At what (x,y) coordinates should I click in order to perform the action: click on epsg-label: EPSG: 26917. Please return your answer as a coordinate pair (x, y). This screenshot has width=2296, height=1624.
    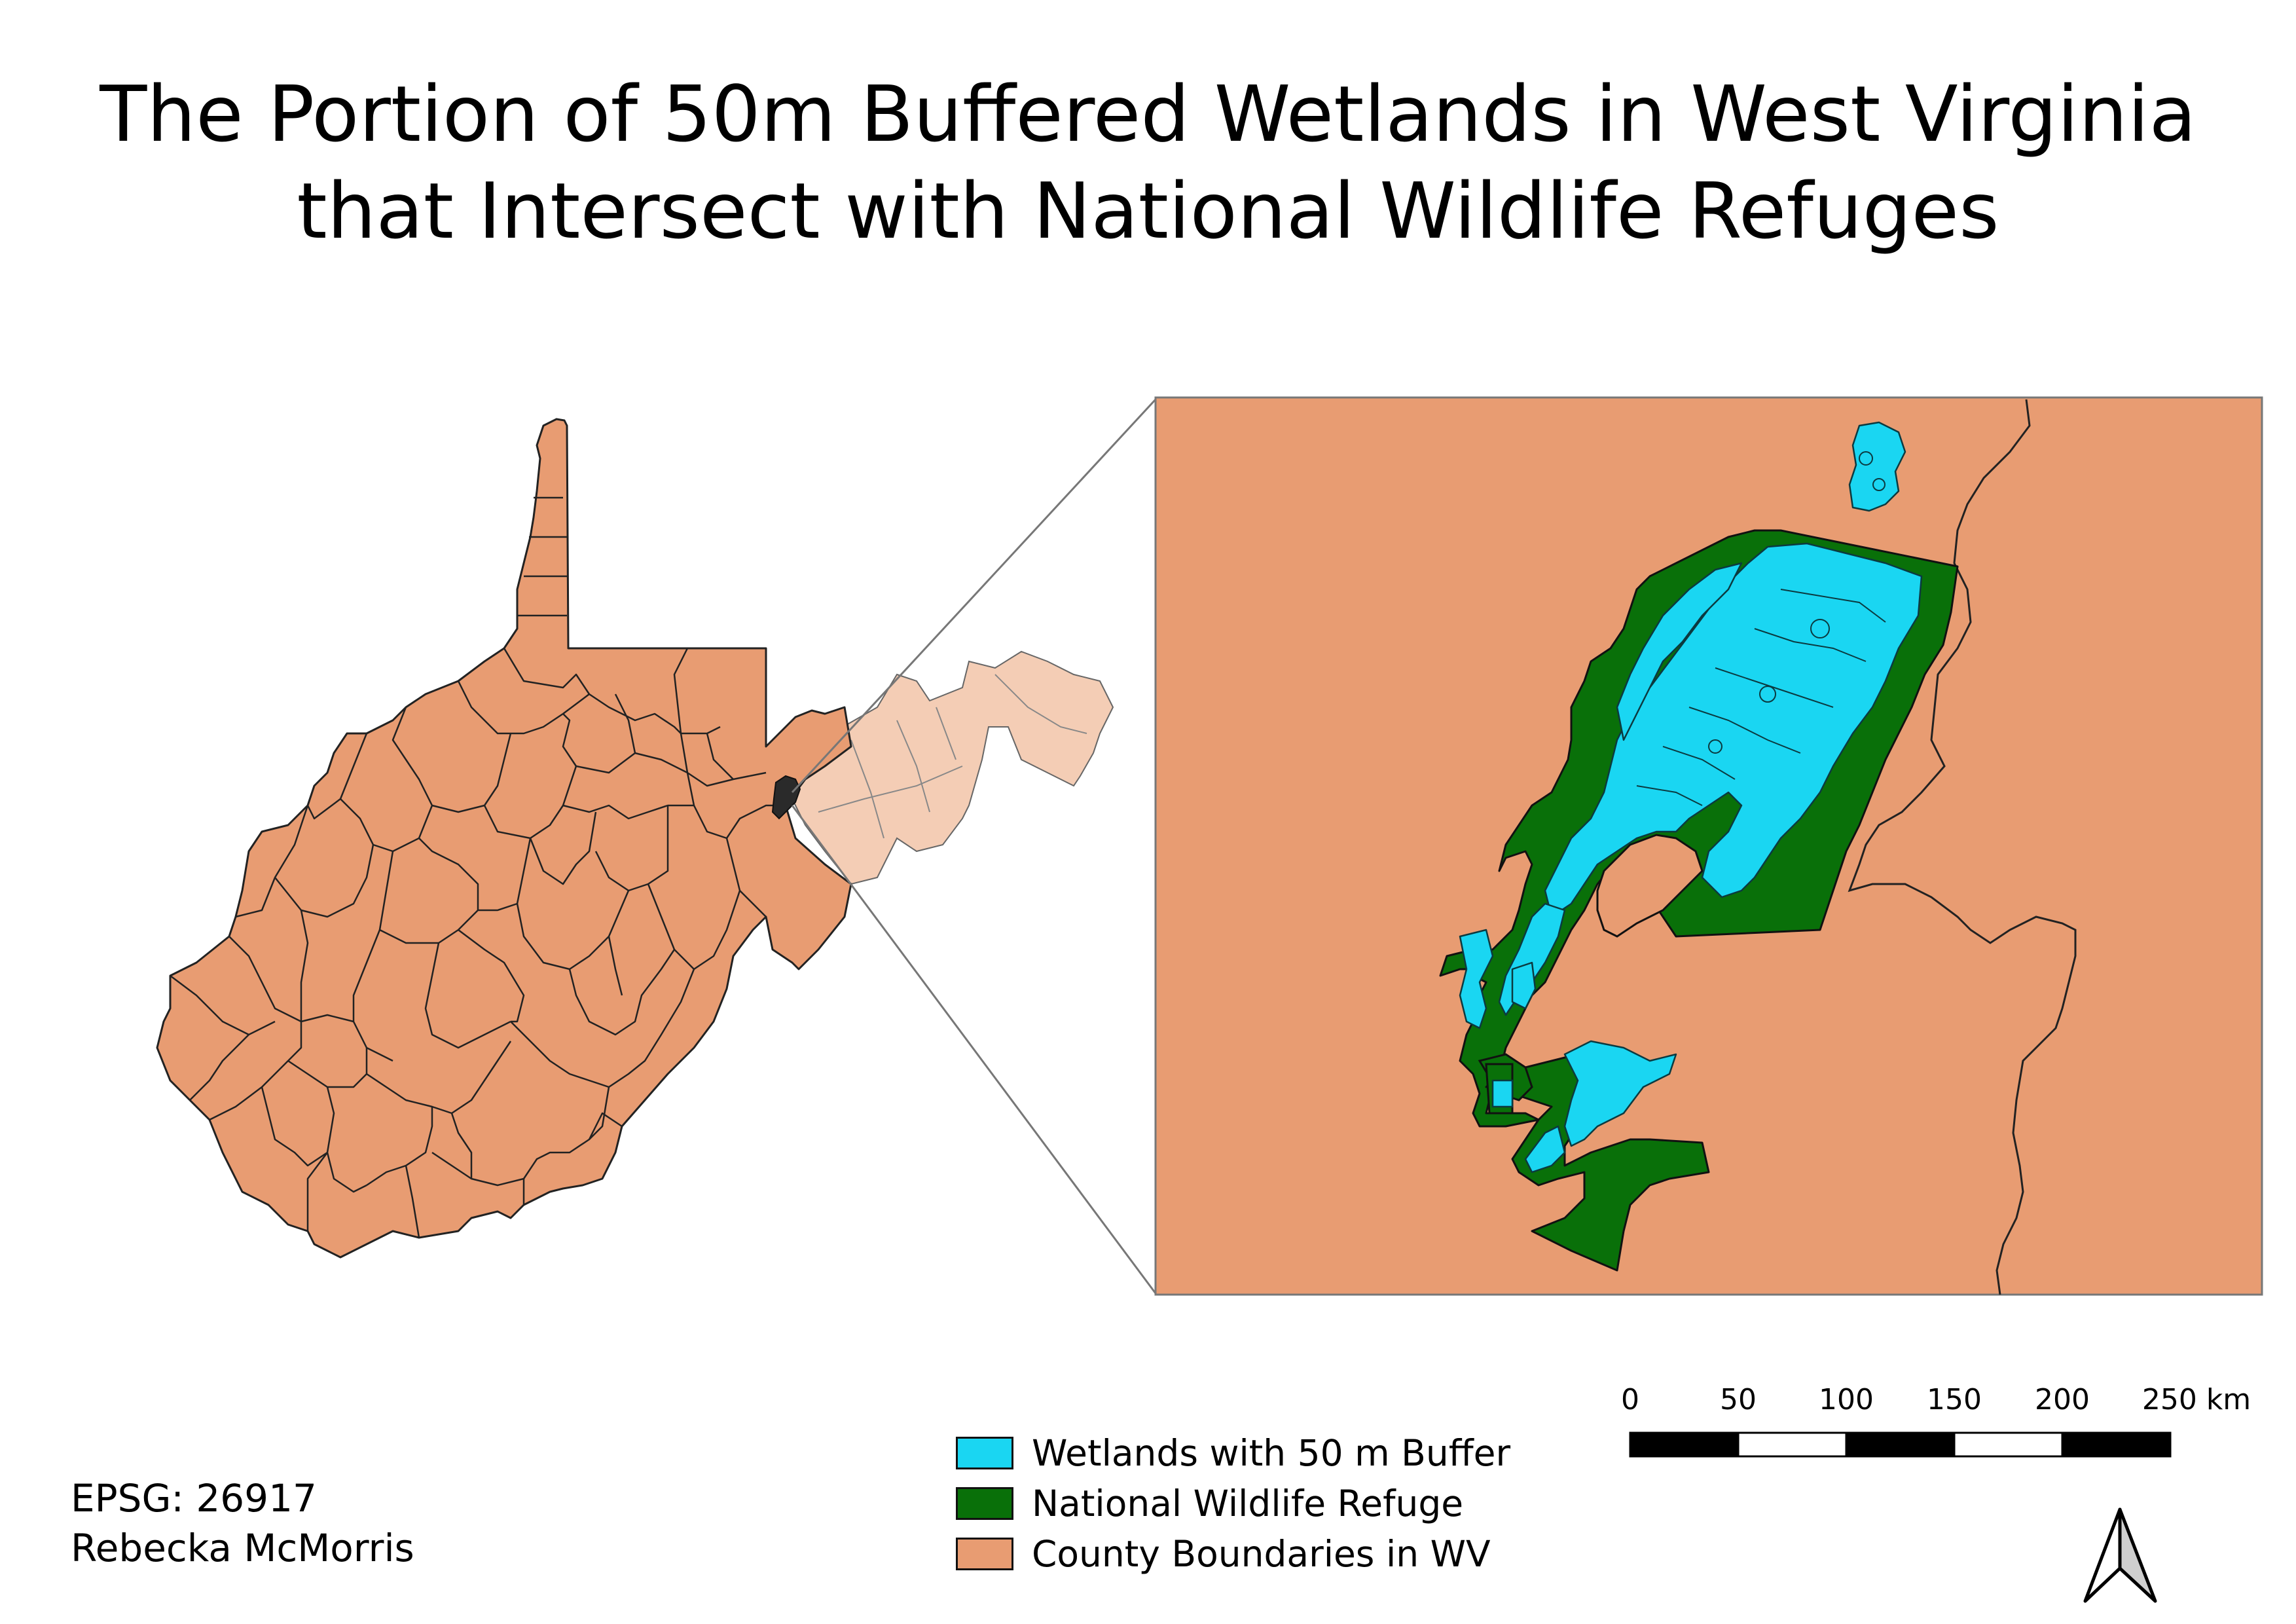
    Looking at the image, I should click on (194, 1498).